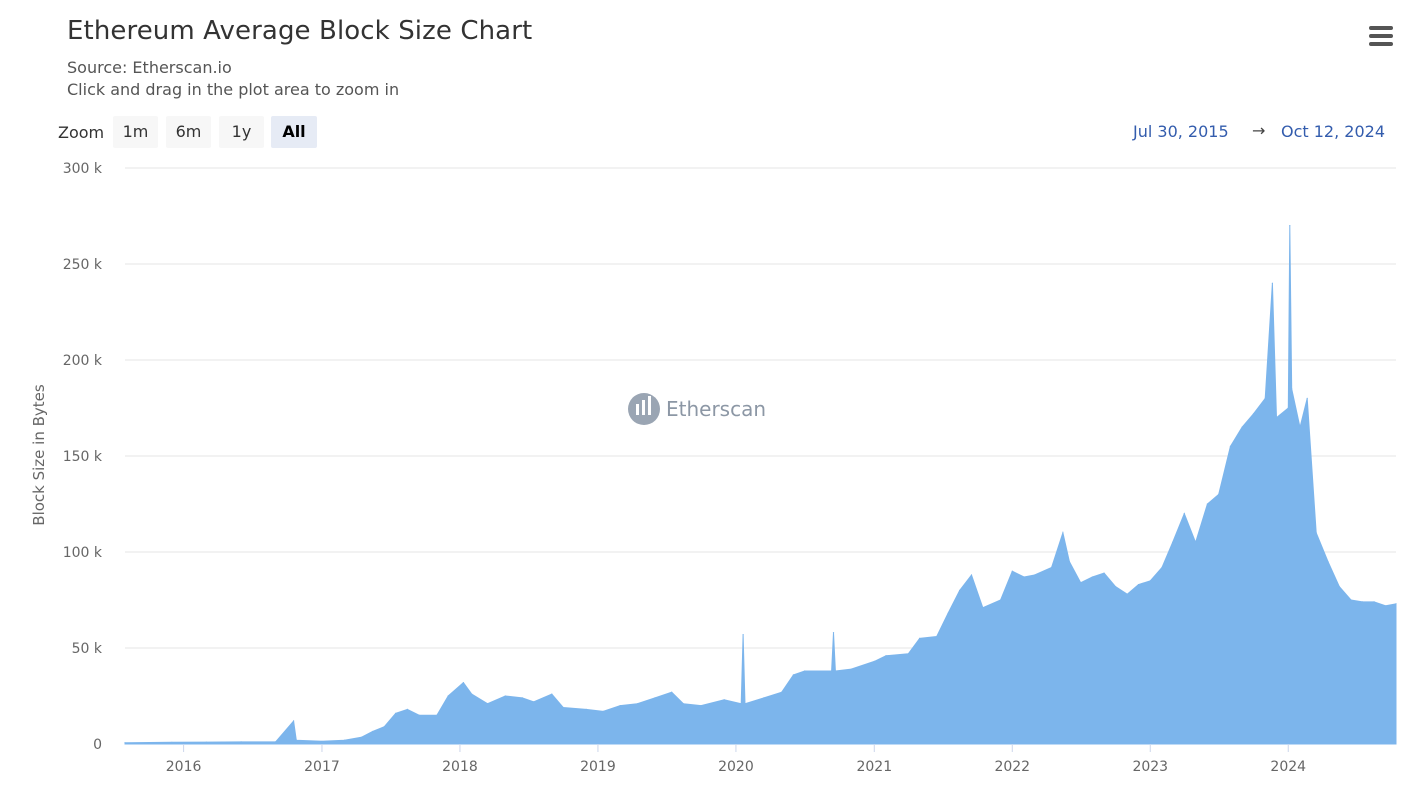 The image size is (1422, 800). I want to click on y-tick-label: 150 k, so click(83, 457).